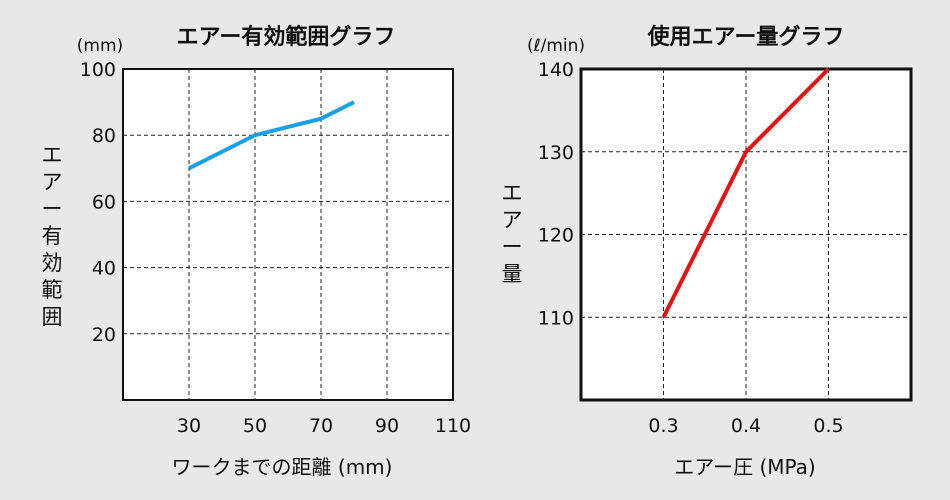 This screenshot has height=500, width=950. What do you see at coordinates (746, 37) in the screenshot?
I see `chart-title: 使用エアー量グラフ` at bounding box center [746, 37].